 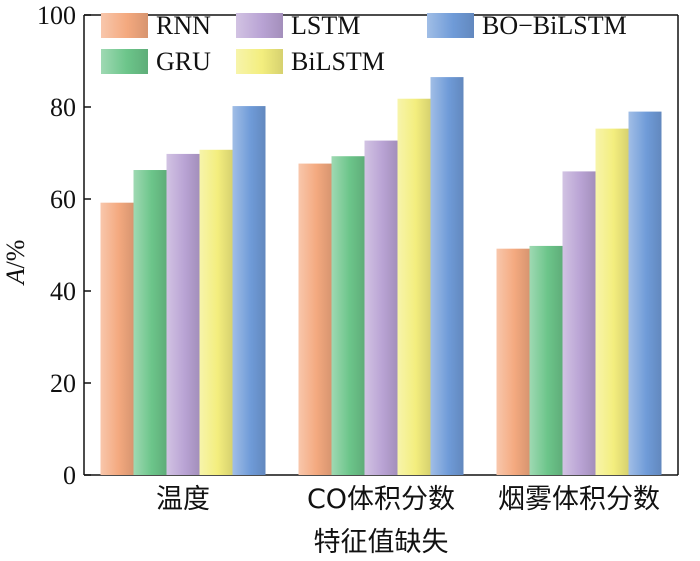 What do you see at coordinates (381, 499) in the screenshot?
I see `x-tick-label: CO体积分数` at bounding box center [381, 499].